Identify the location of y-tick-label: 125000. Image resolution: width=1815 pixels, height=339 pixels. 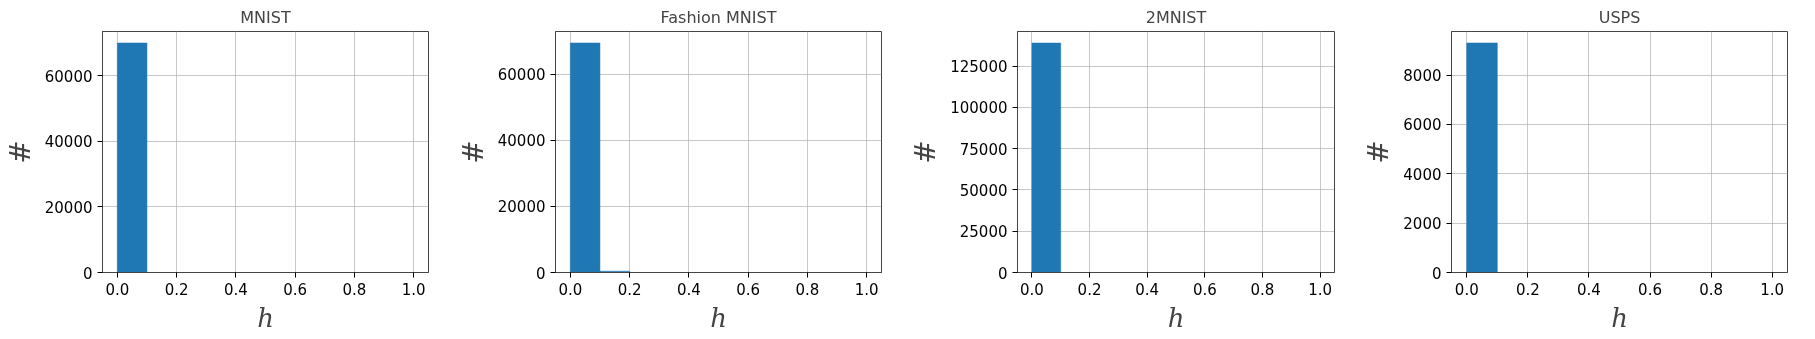
(979, 67).